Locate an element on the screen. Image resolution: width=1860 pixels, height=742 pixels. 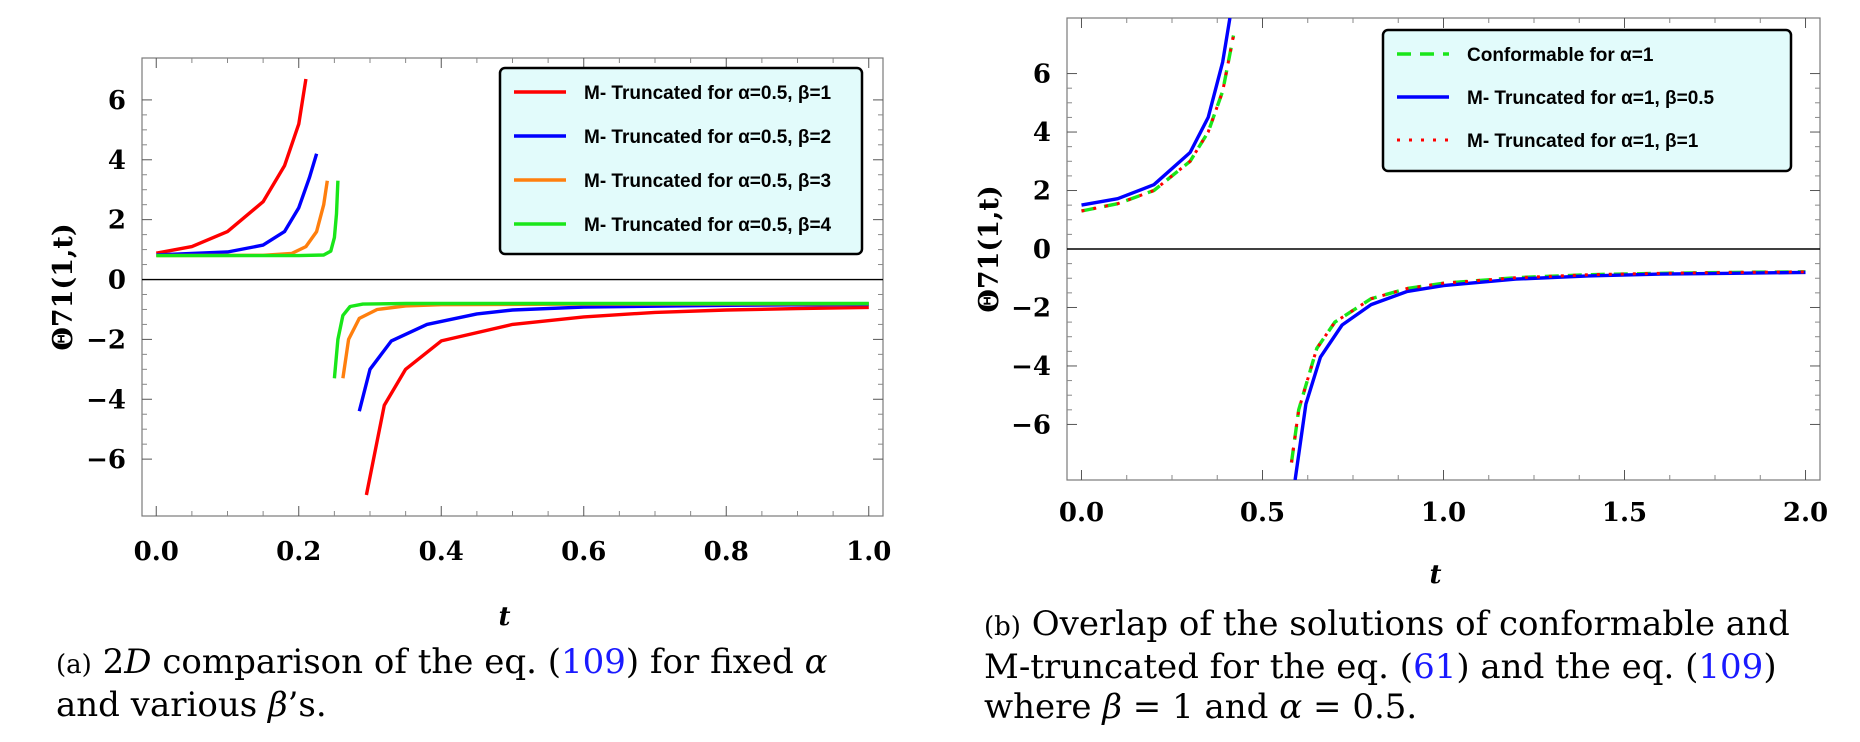
x-tick-label: 0.5 is located at coordinates (1262, 513).